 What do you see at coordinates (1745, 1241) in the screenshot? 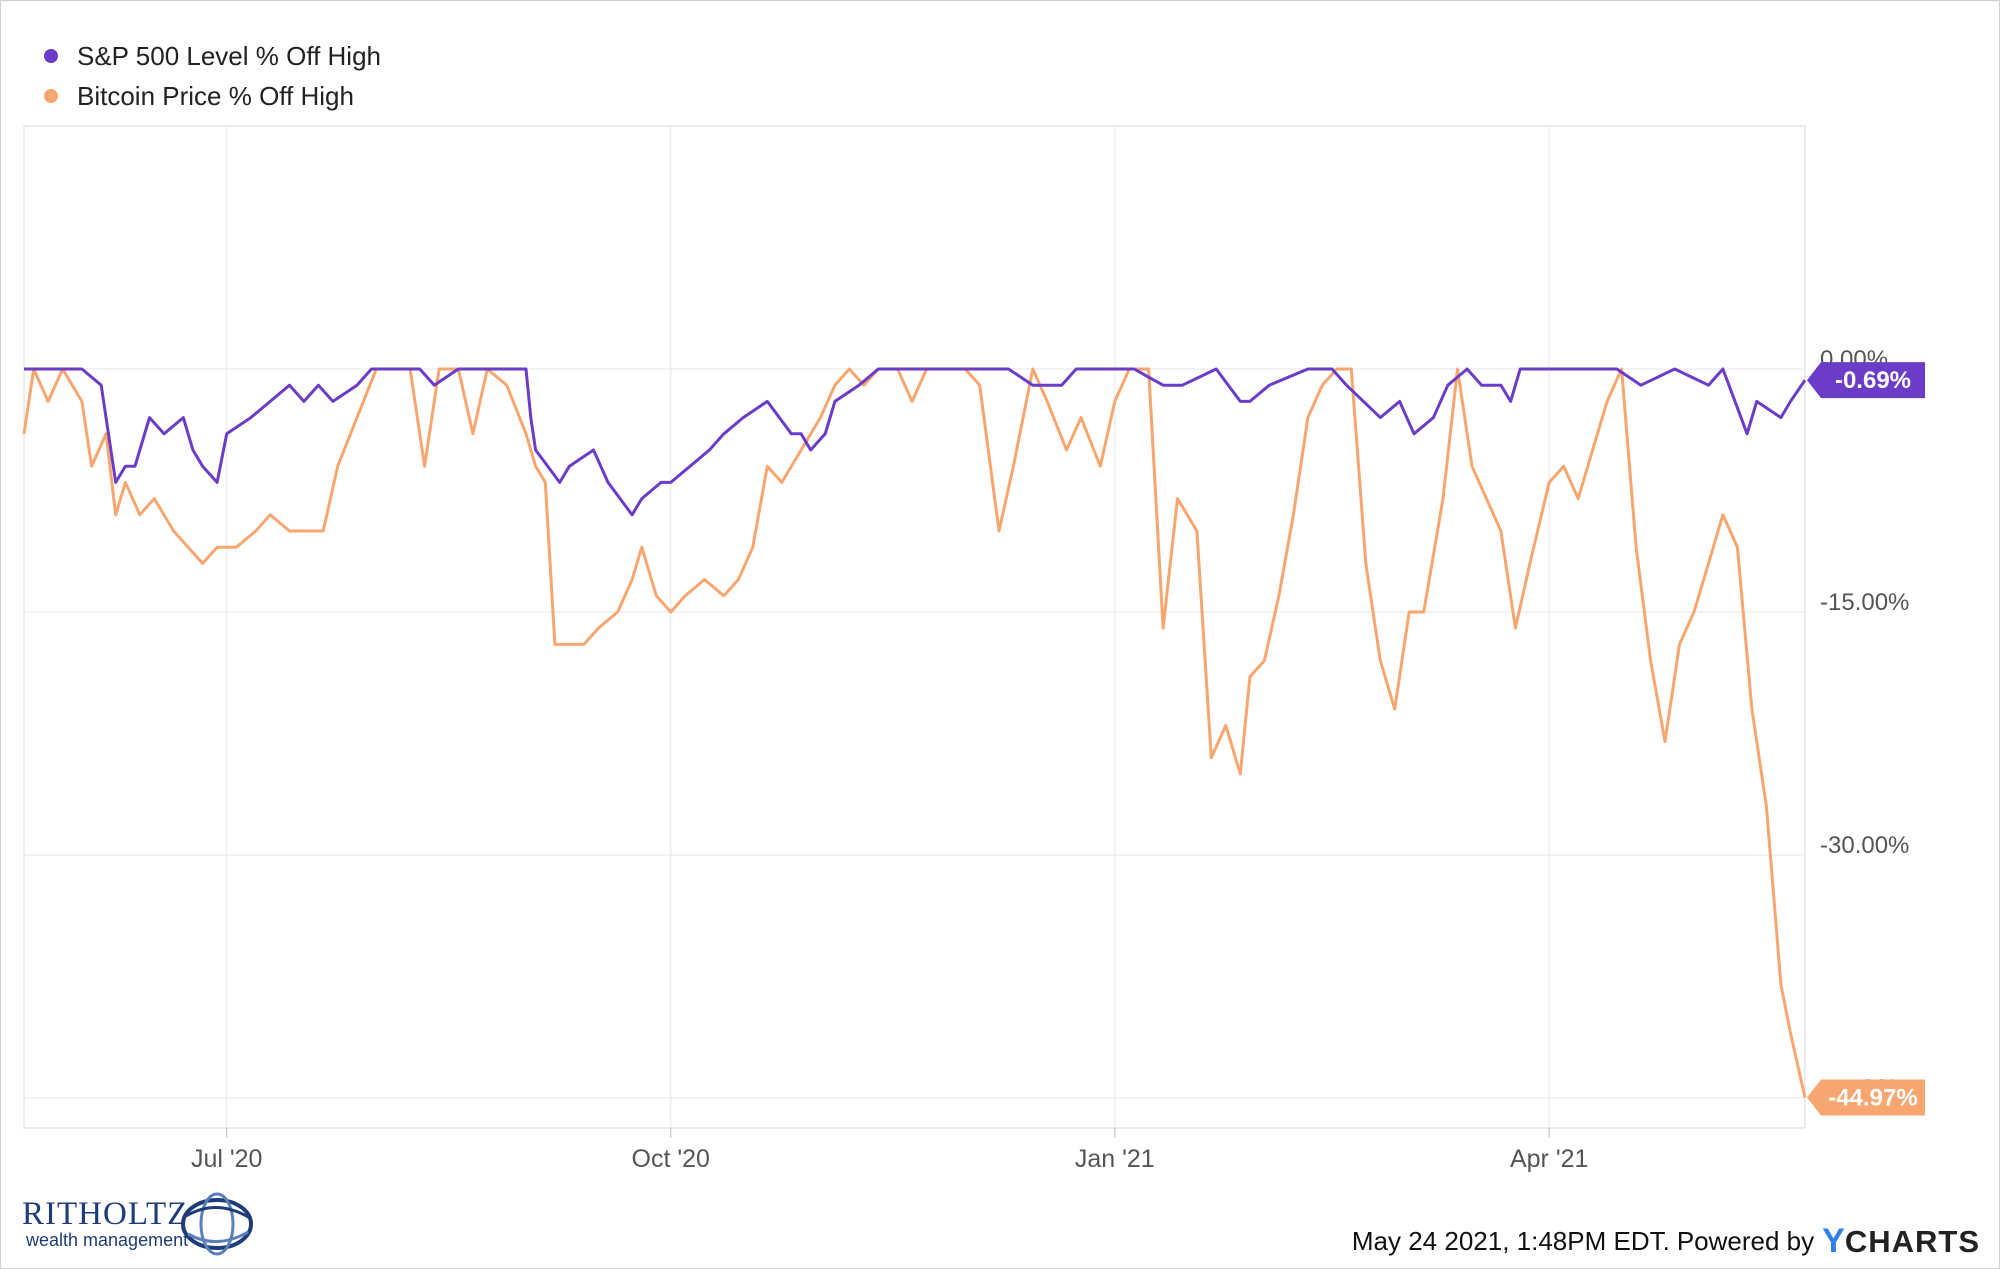
I see `powered-by-text: Powered by` at bounding box center [1745, 1241].